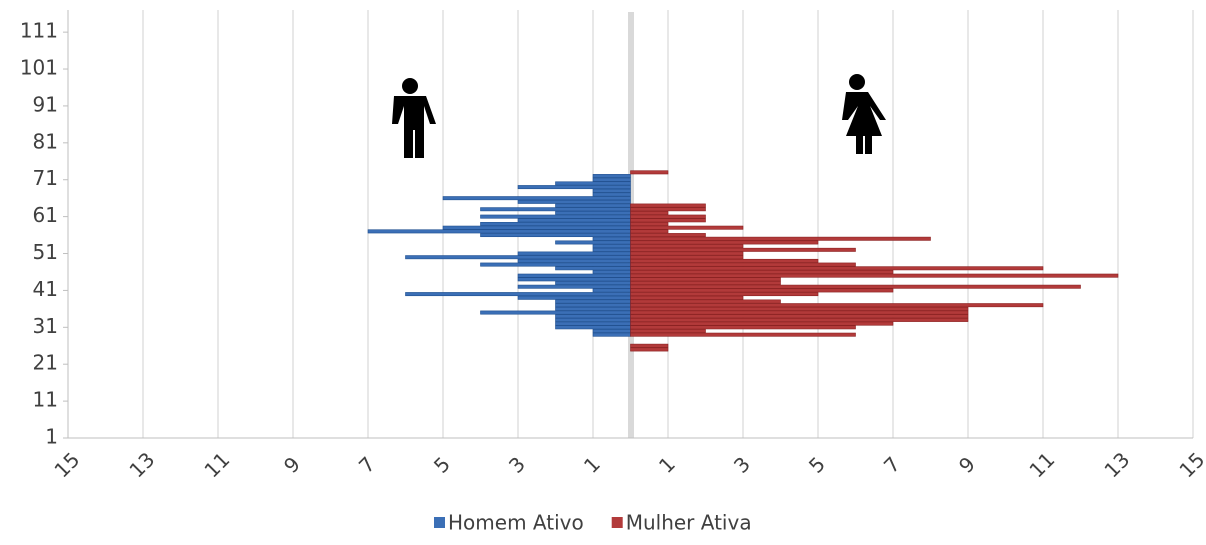 The height and width of the screenshot is (545, 1206). Describe the element at coordinates (892, 465) in the screenshot. I see `x-tick-label: 7` at that location.